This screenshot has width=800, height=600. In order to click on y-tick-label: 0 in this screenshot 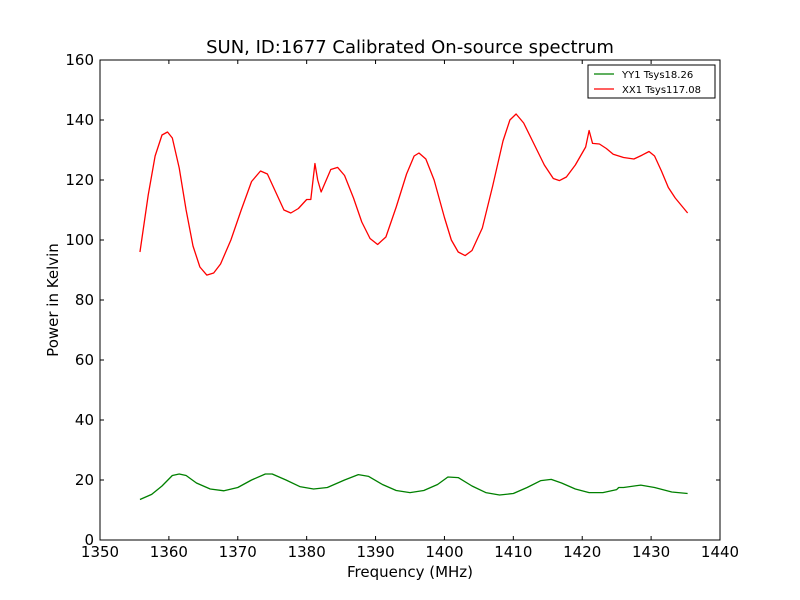, I will do `click(89, 540)`.